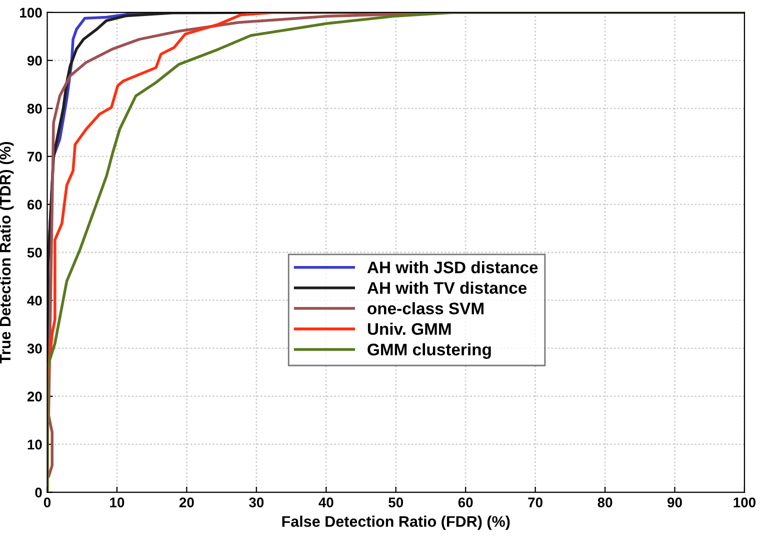  Describe the element at coordinates (117, 503) in the screenshot. I see `x-tick-label: 10` at that location.